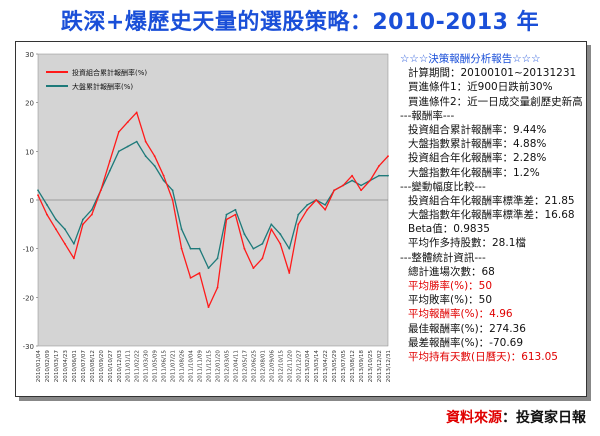 Image resolution: width=600 pixels, height=436 pixels. I want to click on report-line: 投資組合年化報酬率：2.28%, so click(477, 158).